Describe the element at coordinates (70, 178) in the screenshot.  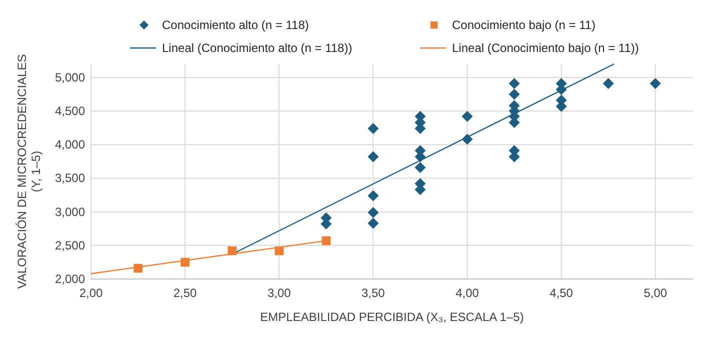
I see `y-tick-label: 3,500` at that location.